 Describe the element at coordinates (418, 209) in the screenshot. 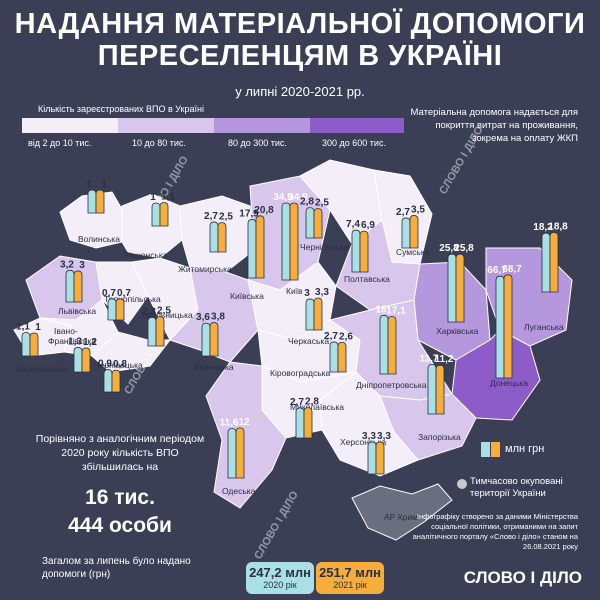

I see `value-label-2021: 3,5` at that location.